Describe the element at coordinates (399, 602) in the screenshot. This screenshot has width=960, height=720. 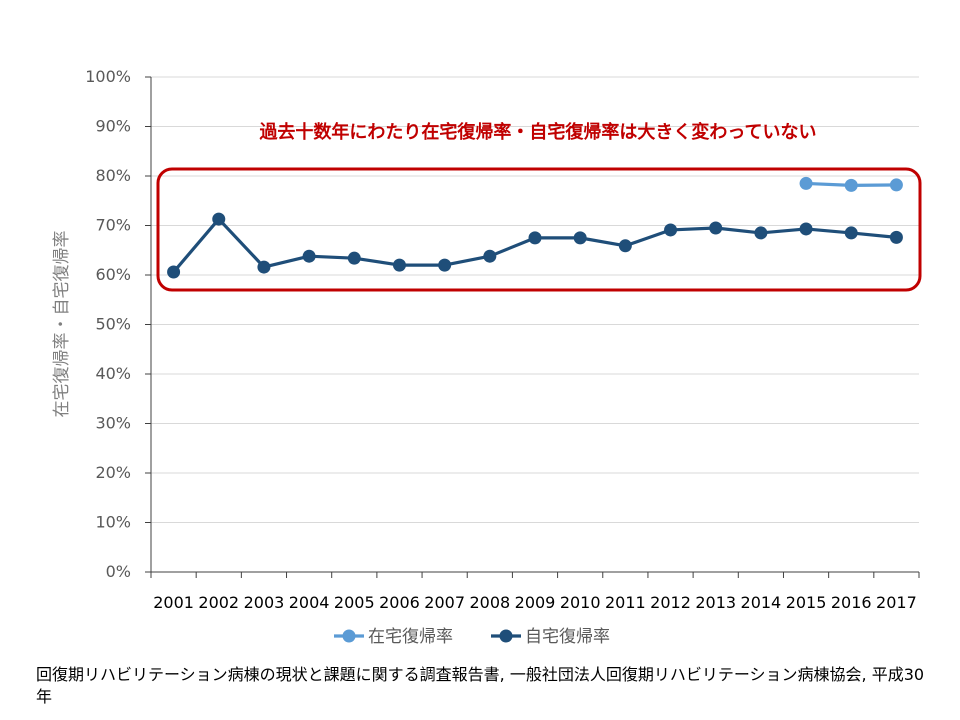
I see `x-tick-label: 2006` at that location.